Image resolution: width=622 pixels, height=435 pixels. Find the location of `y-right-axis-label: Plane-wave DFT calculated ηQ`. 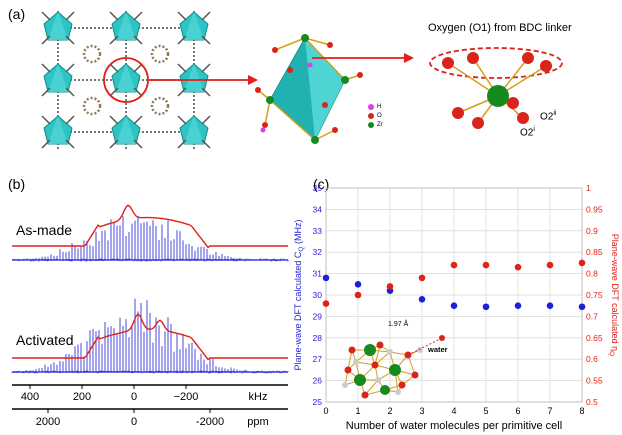

y-right-axis-label: Plane-wave DFT calculated ηQ is located at coordinates (614, 295).